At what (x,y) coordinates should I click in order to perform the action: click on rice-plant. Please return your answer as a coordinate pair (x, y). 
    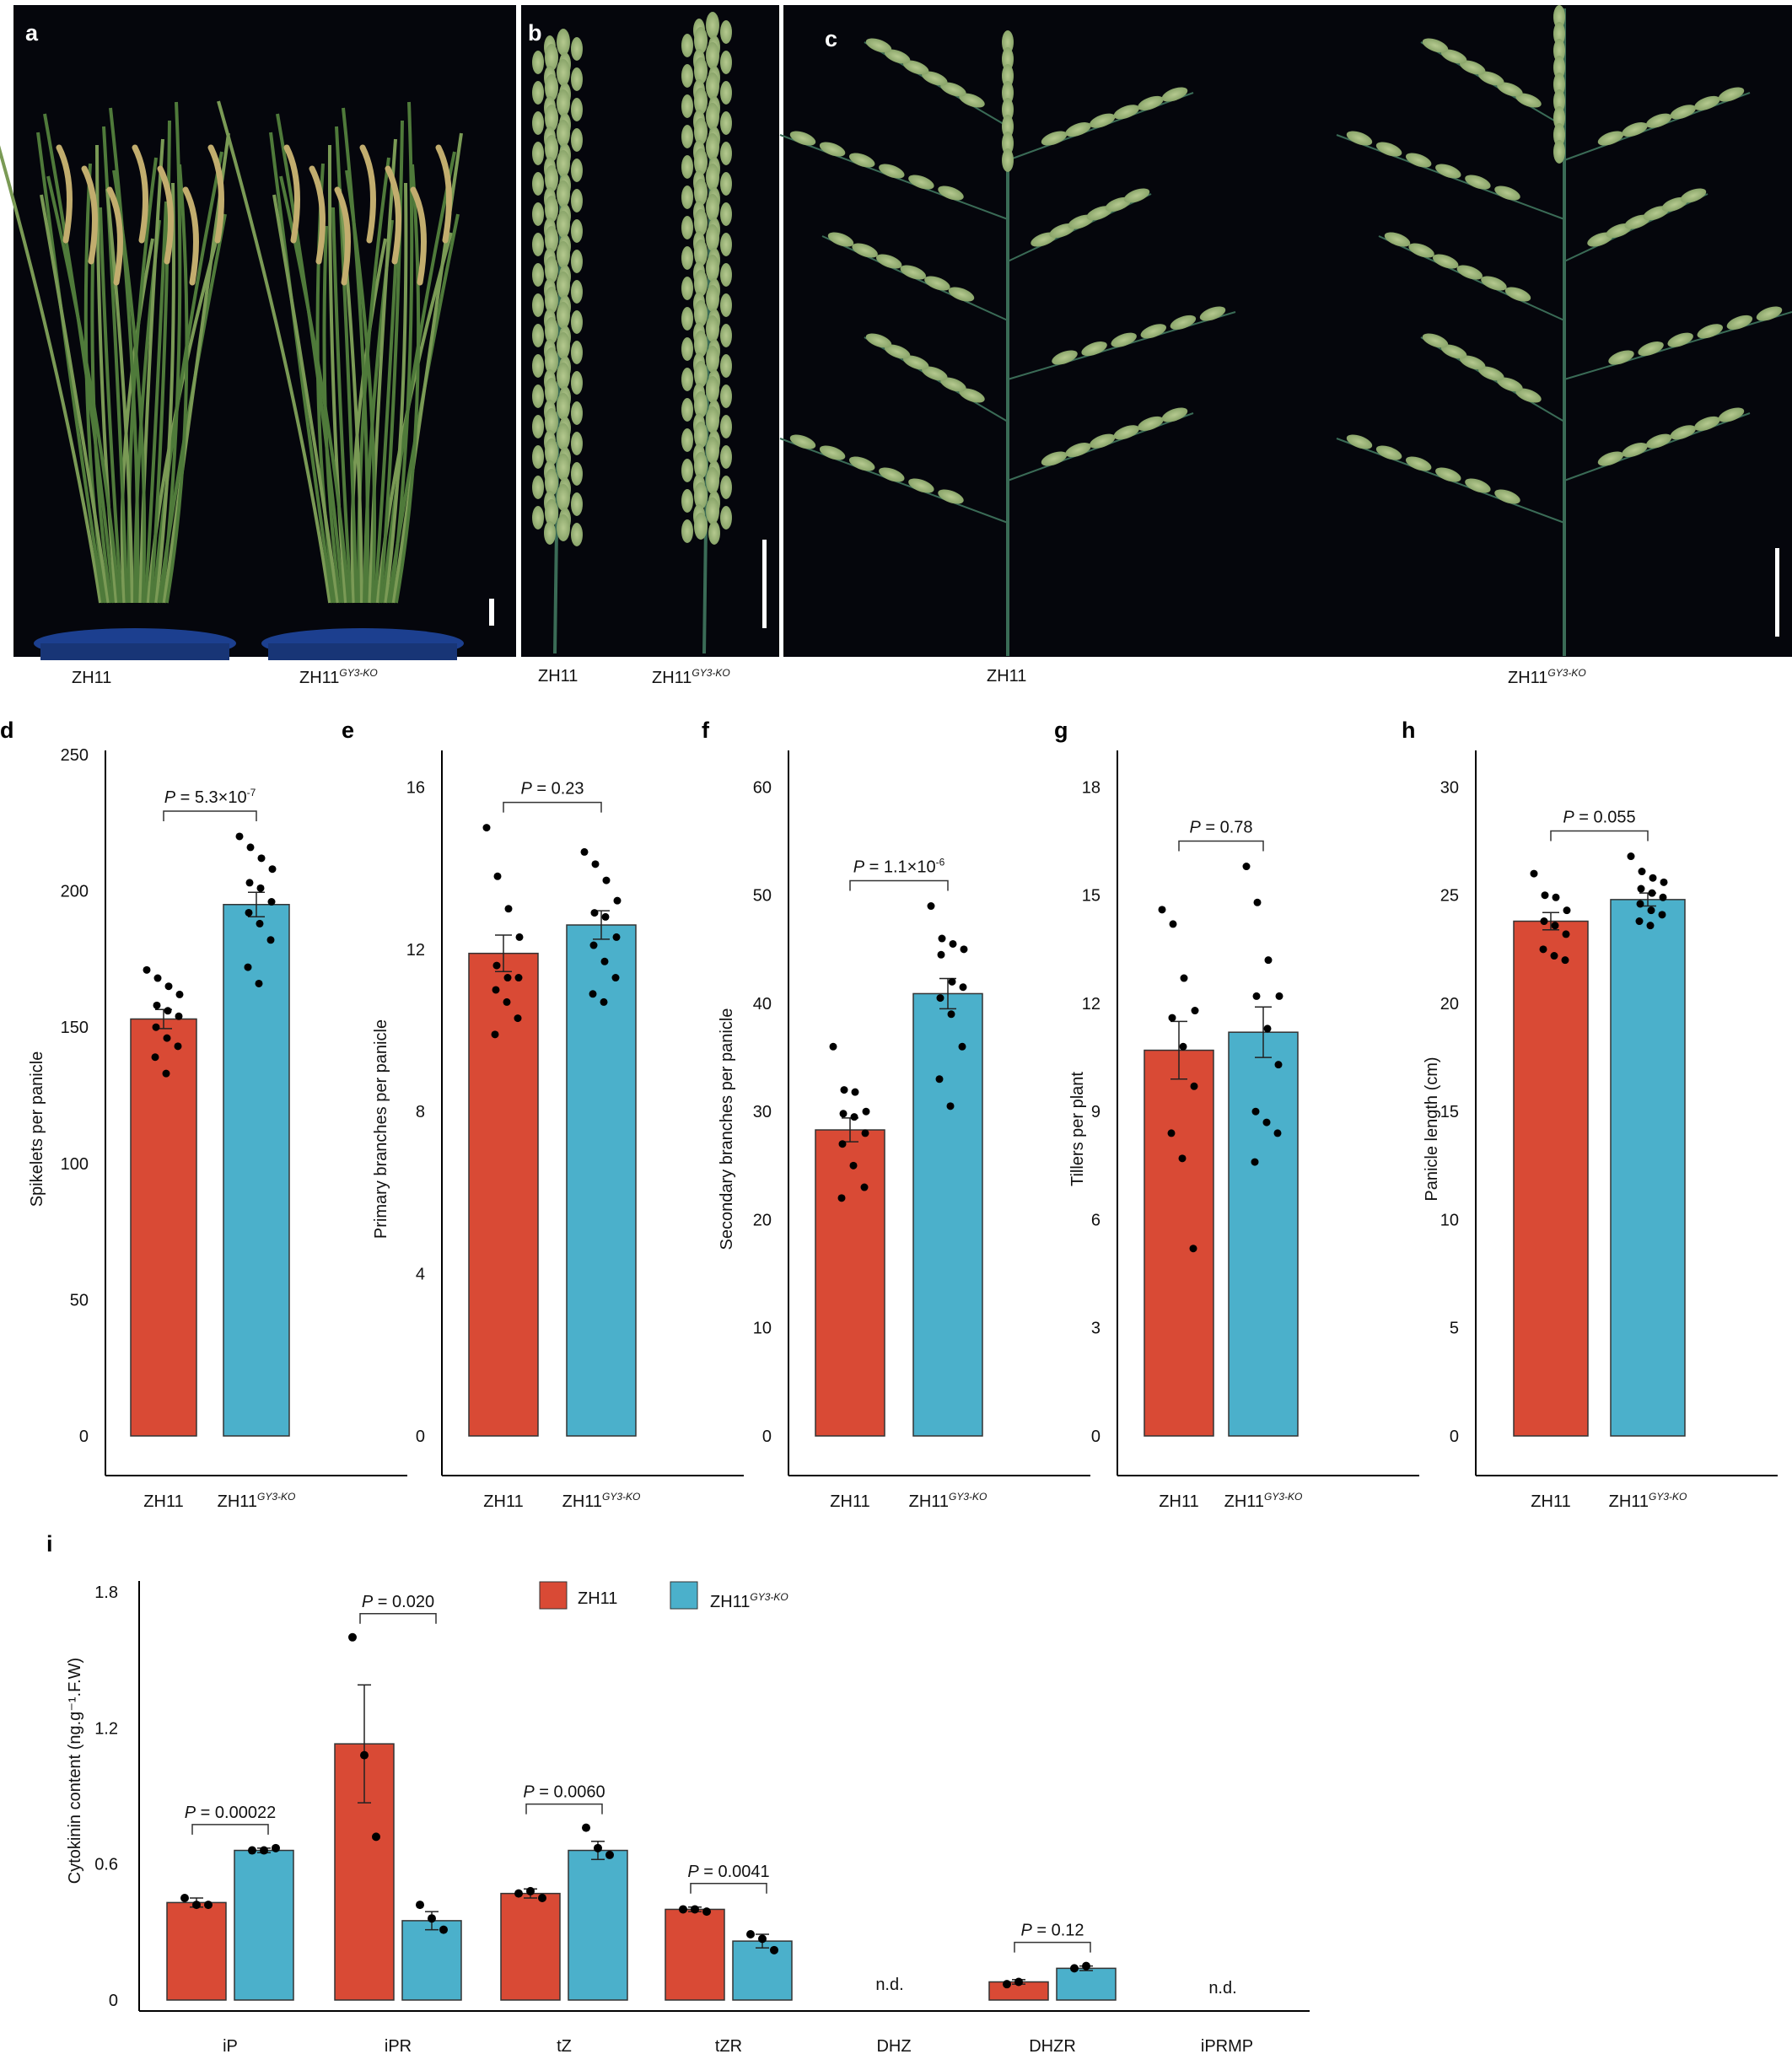
    Looking at the image, I should click on (340, 380).